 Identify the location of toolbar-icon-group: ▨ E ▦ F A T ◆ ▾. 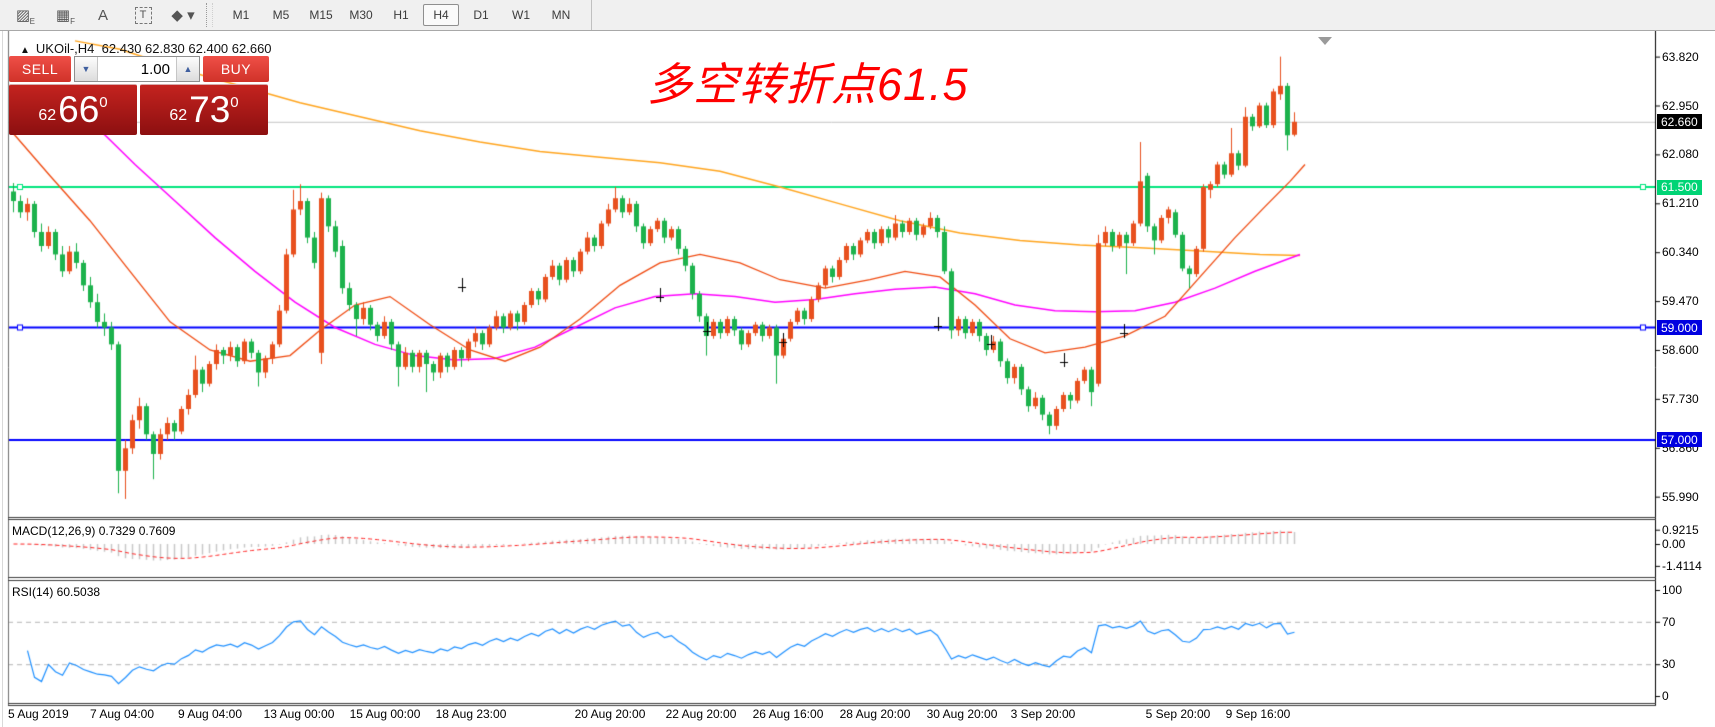
(98, 15).